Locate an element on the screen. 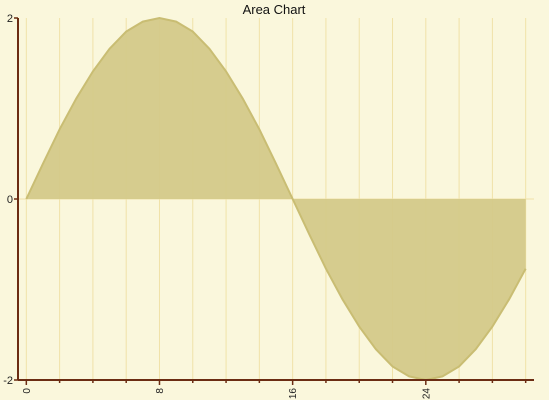 The width and height of the screenshot is (549, 400). x-tick-label: 8 is located at coordinates (160, 391).